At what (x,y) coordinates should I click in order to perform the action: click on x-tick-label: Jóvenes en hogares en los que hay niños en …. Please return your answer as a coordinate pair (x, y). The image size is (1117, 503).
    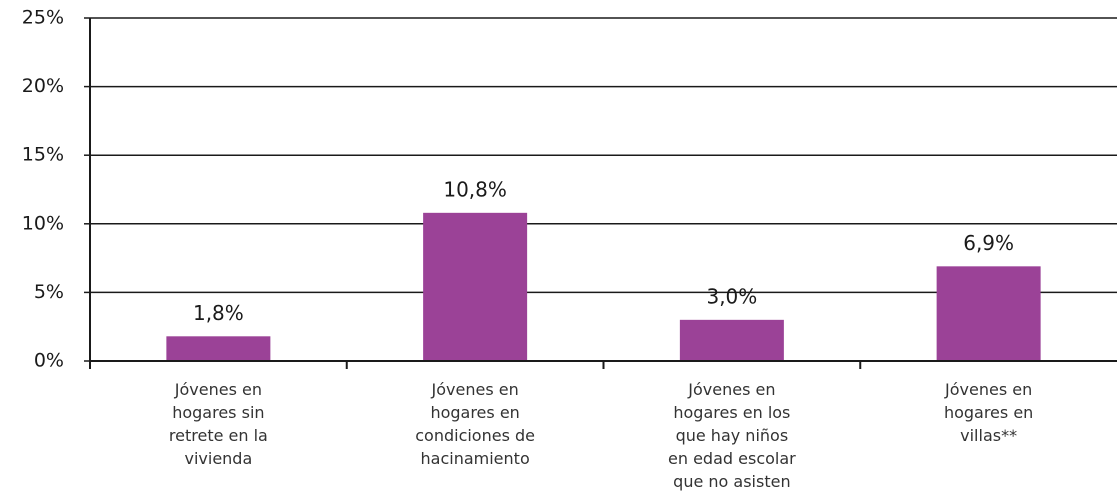
    Looking at the image, I should click on (732, 435).